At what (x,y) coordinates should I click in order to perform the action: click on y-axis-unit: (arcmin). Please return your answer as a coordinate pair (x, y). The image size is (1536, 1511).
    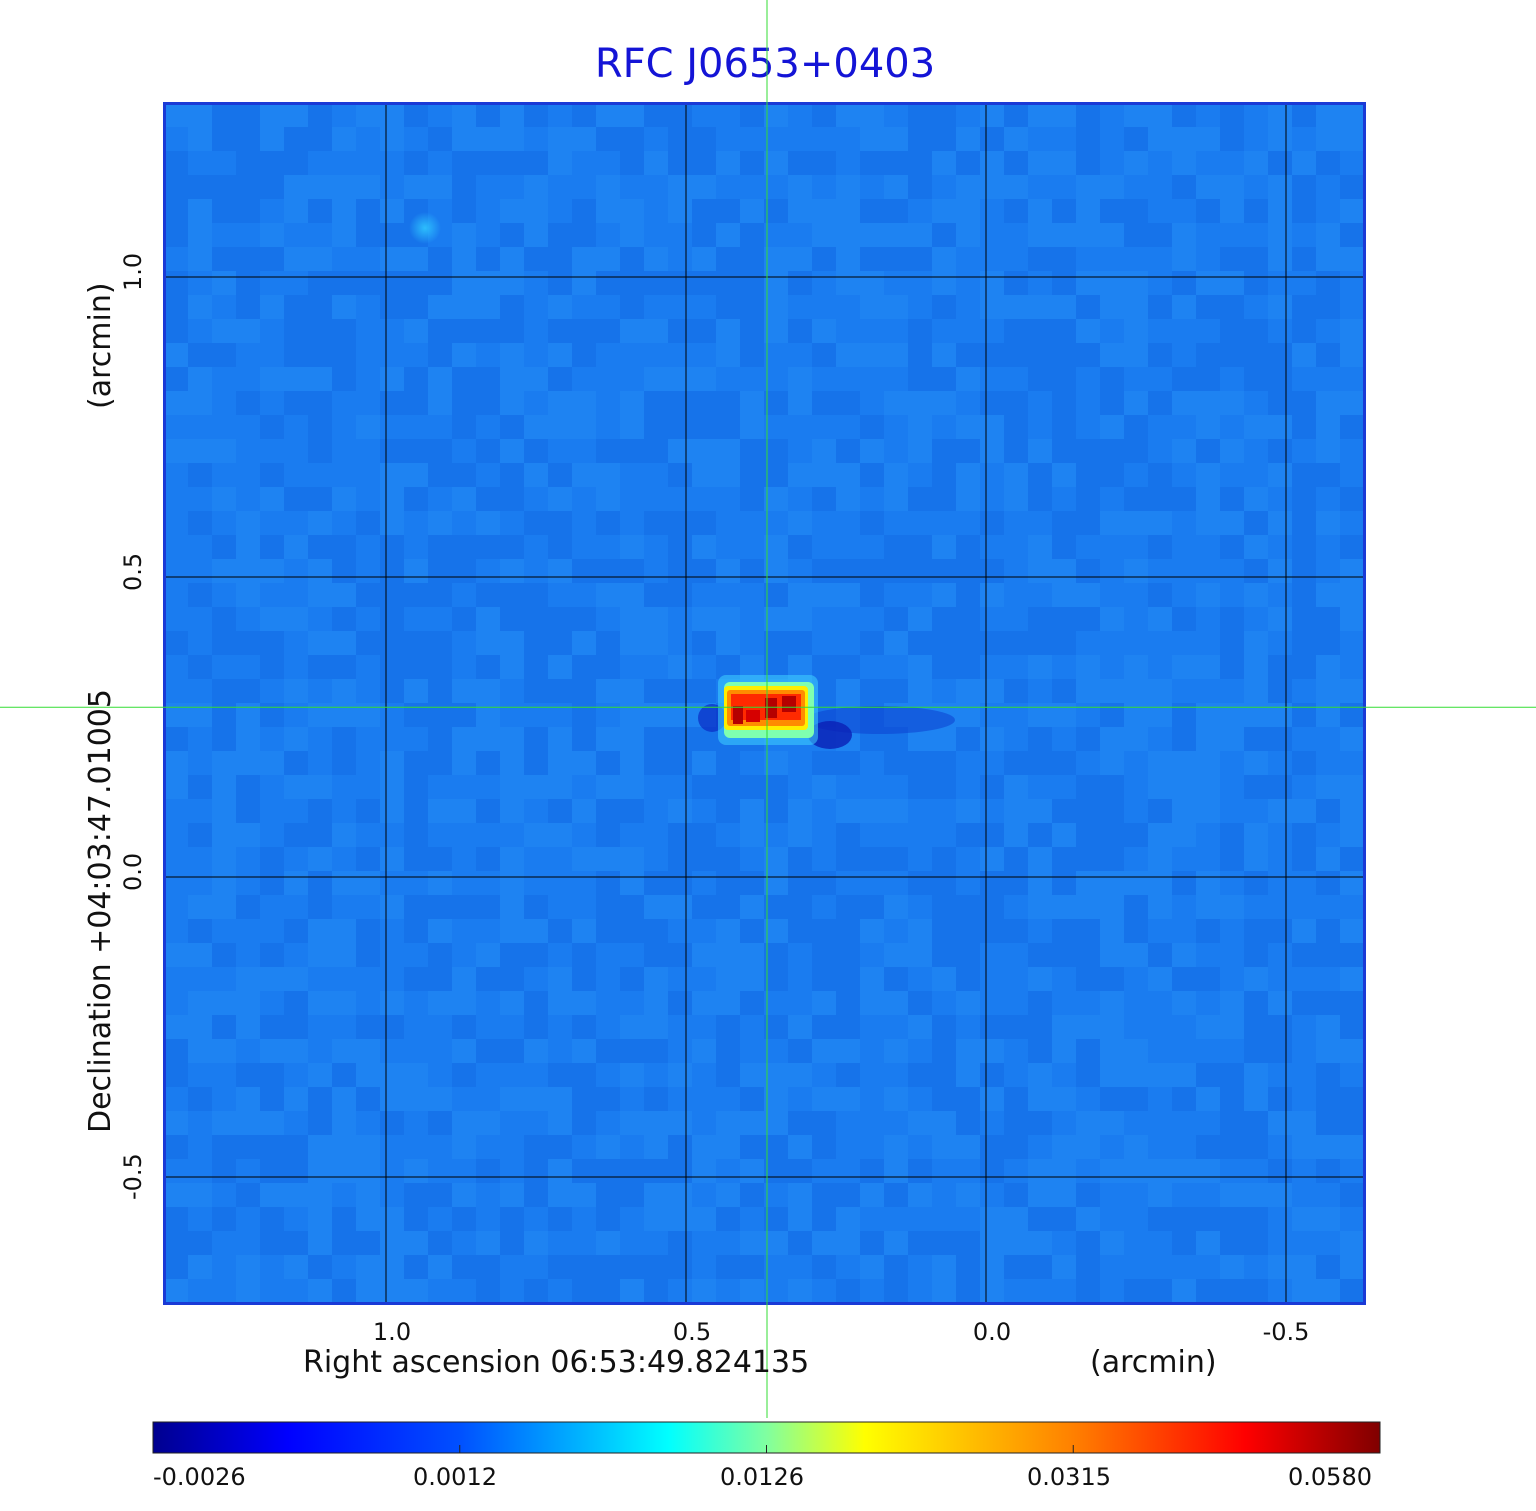
    Looking at the image, I should click on (100, 345).